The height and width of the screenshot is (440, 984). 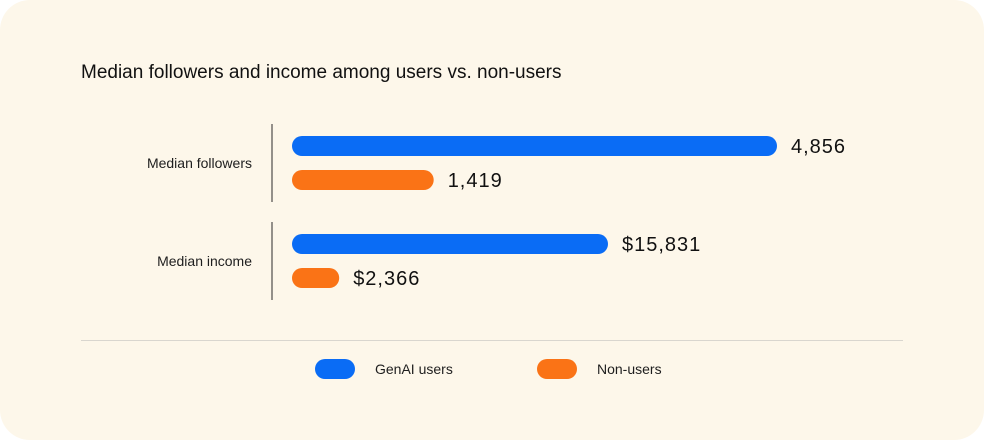 I want to click on bar-non-users-median-followers, so click(x=363, y=180).